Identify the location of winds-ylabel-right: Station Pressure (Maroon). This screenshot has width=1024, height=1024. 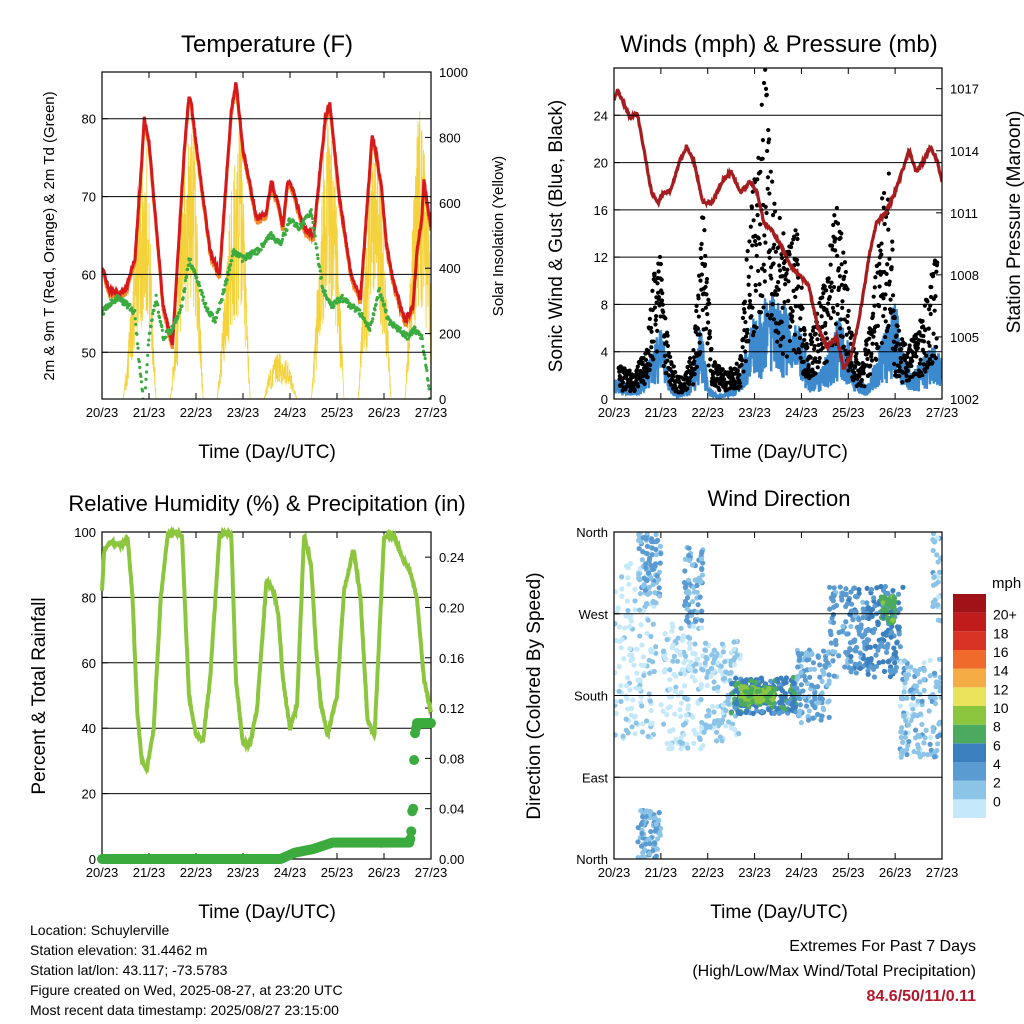
(1014, 222).